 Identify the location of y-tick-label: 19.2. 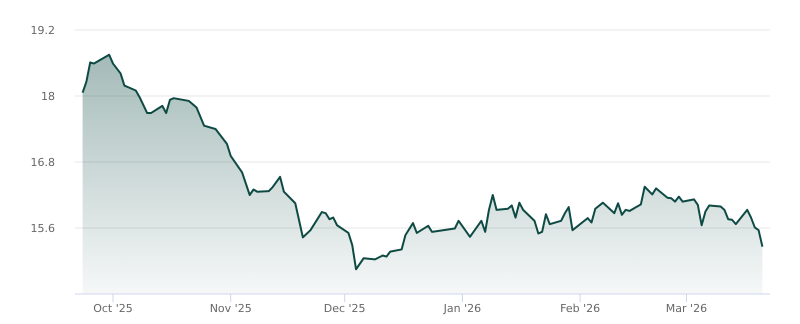
(42, 30).